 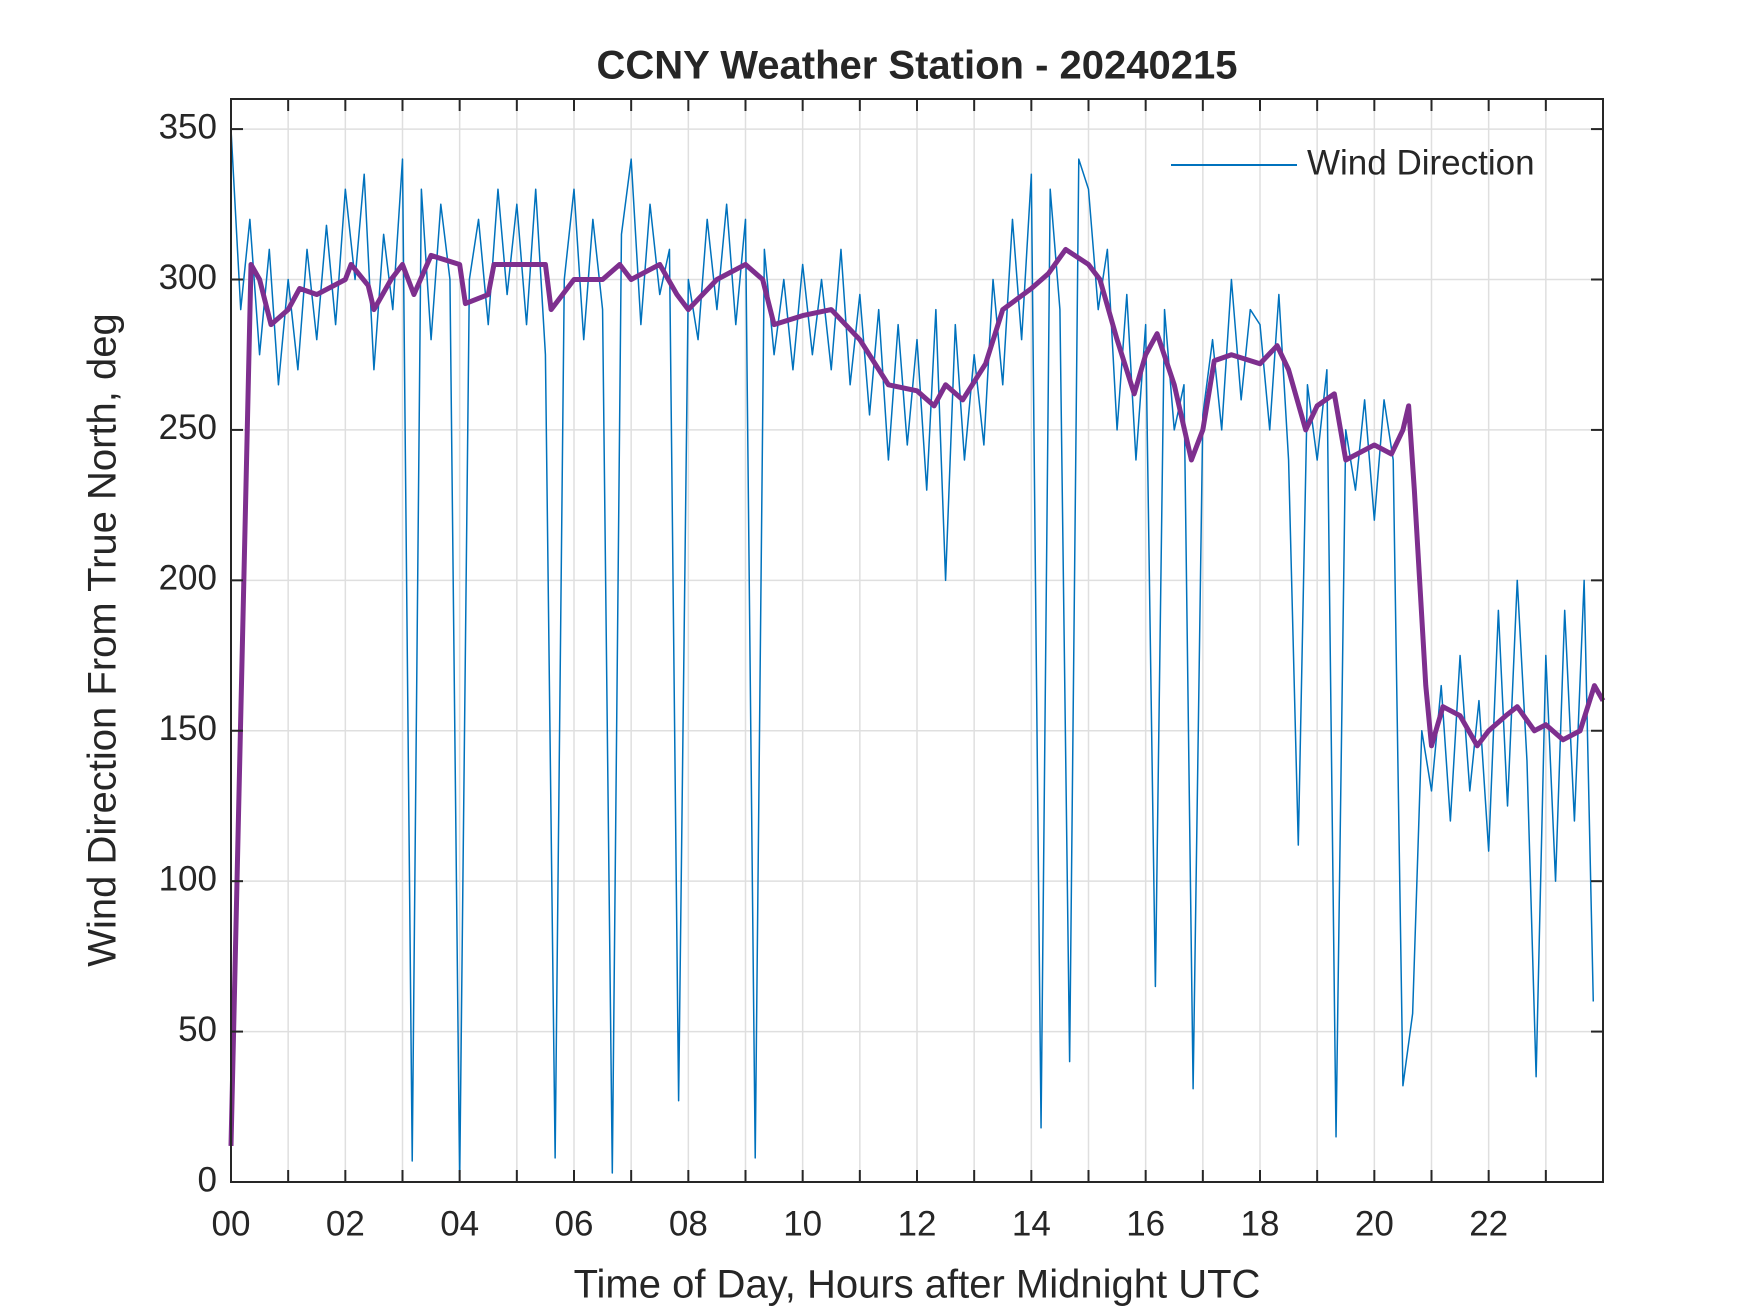 What do you see at coordinates (688, 1223) in the screenshot?
I see `x-tick-label: 08` at bounding box center [688, 1223].